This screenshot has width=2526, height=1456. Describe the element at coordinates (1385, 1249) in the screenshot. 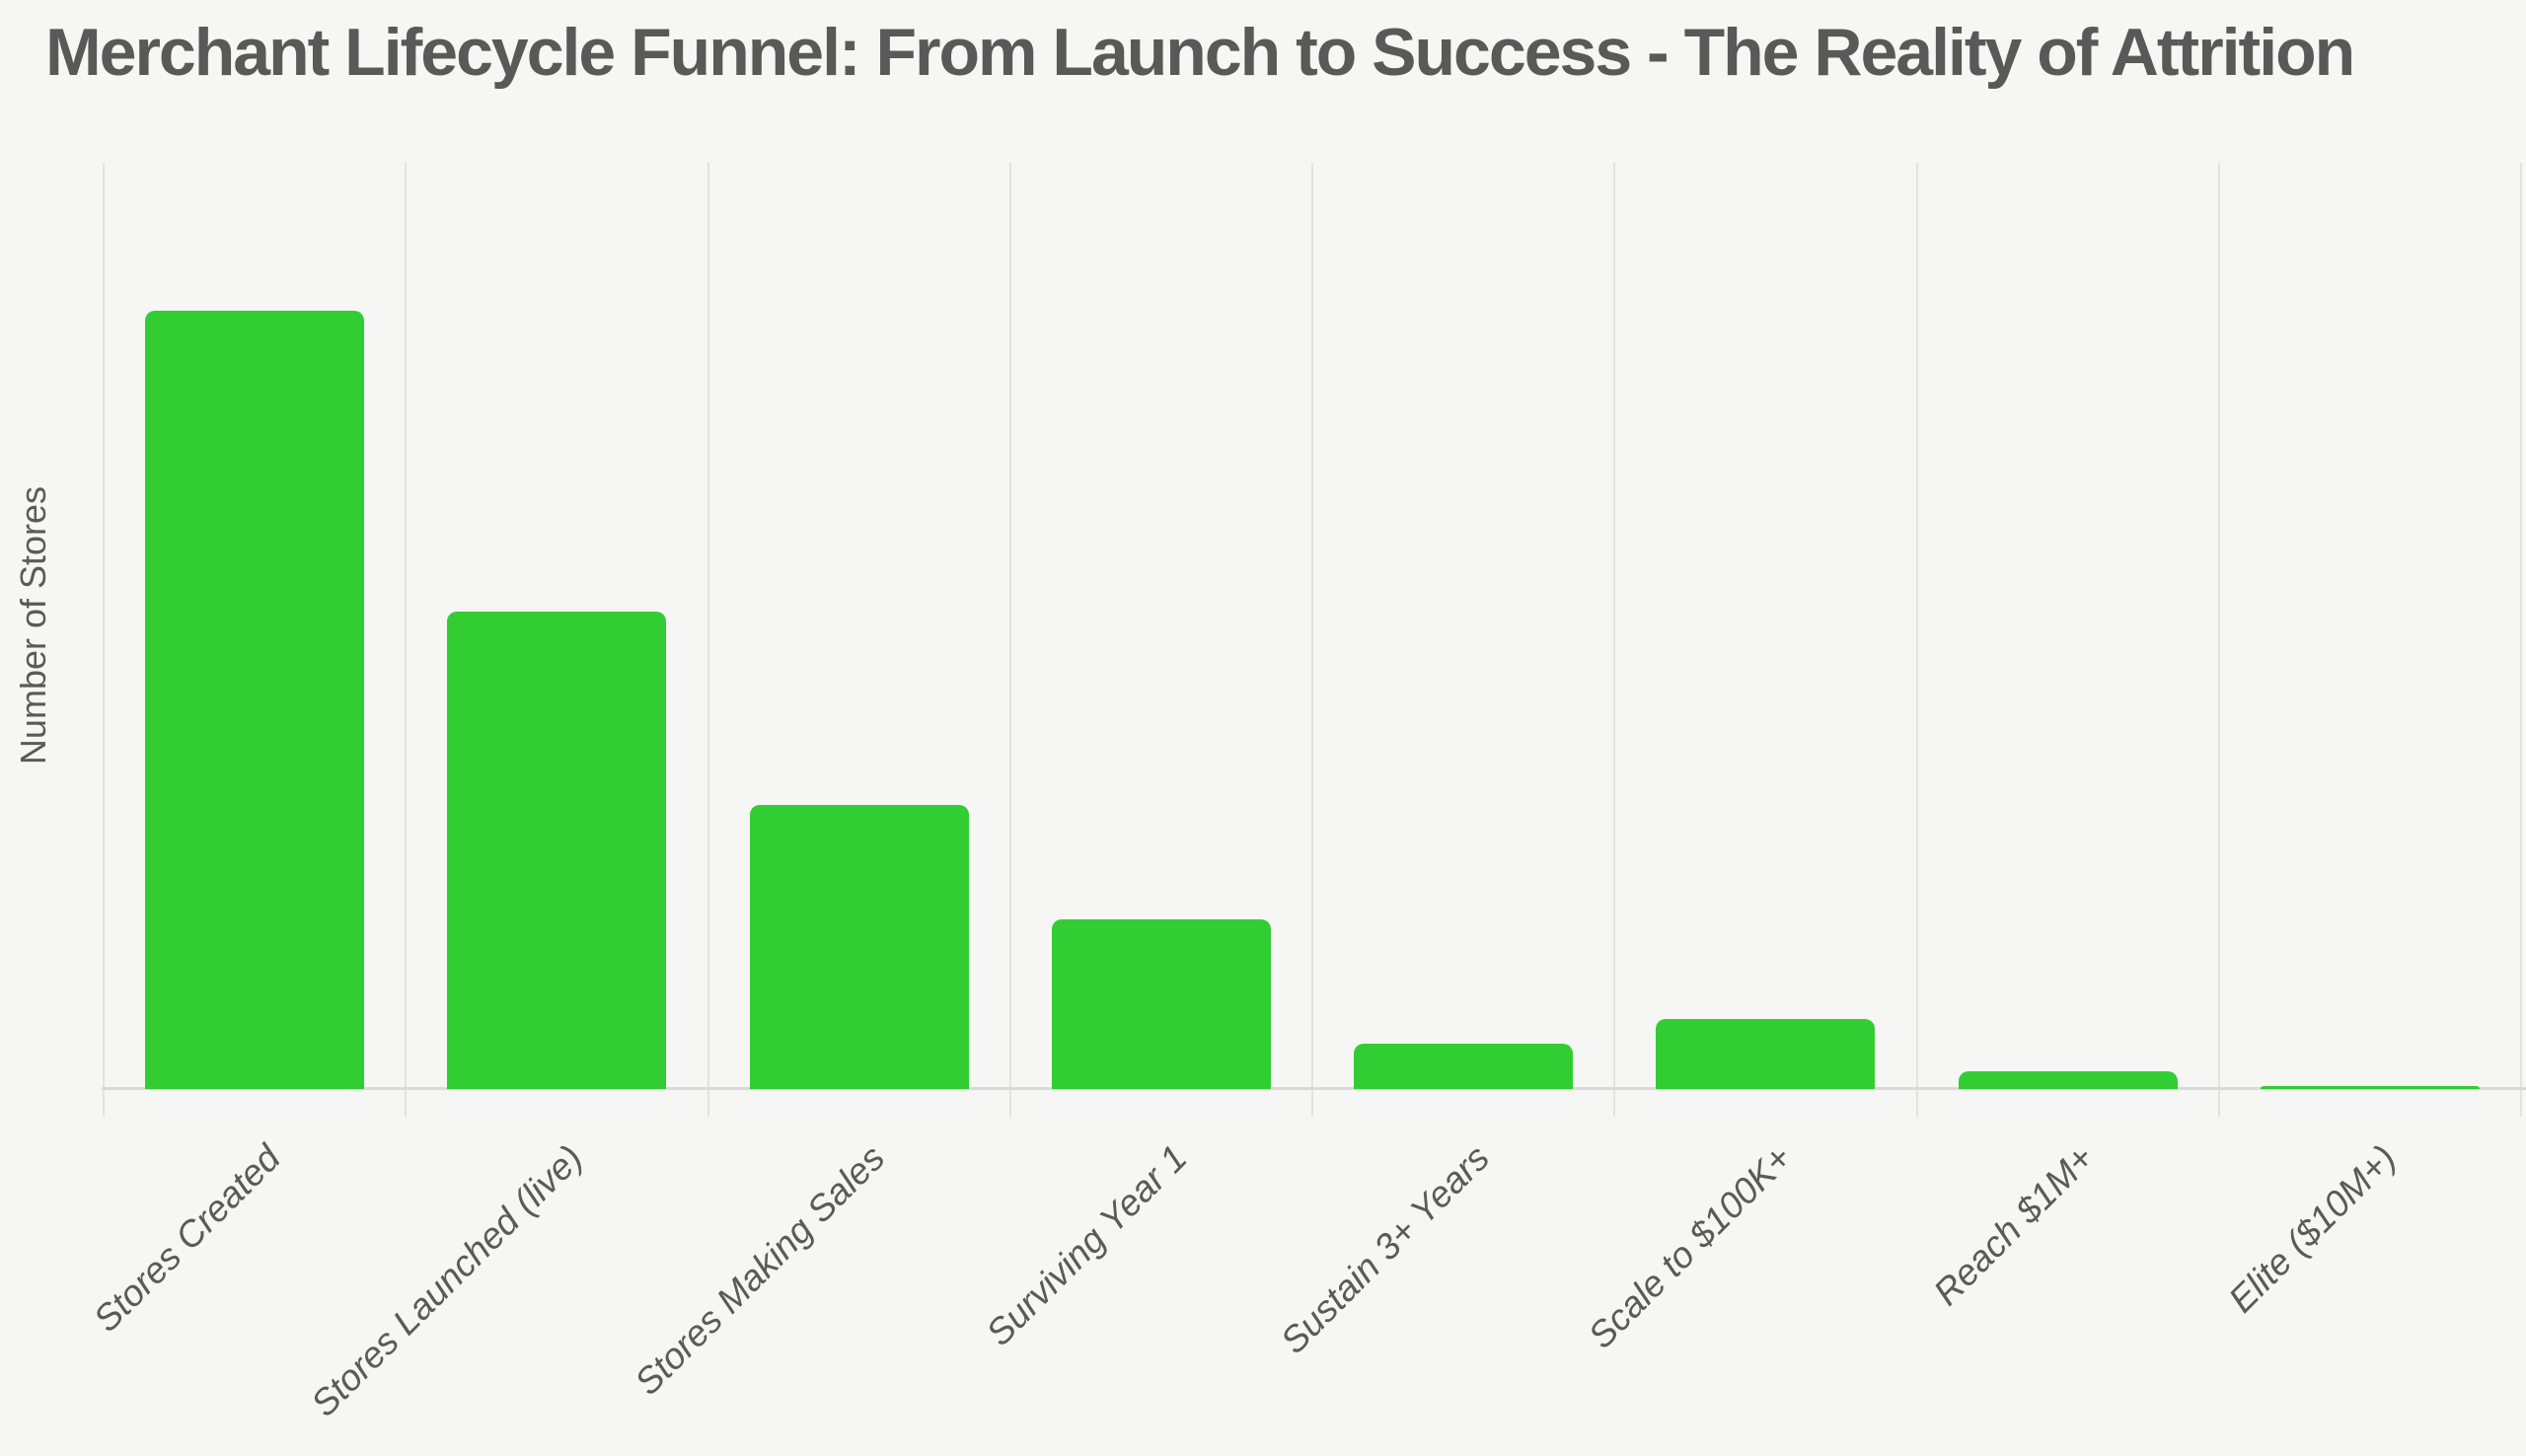

I see `x-axis-label-sustain-3-years: Sustain 3+ Years` at that location.